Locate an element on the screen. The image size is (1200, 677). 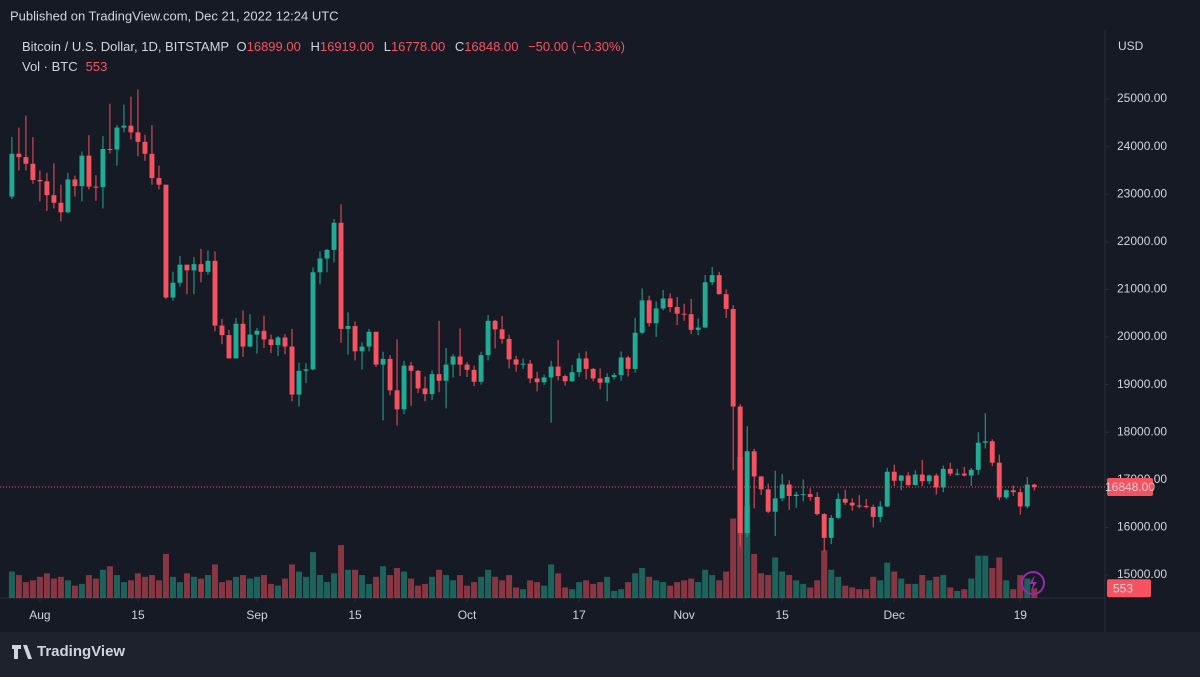
logo is located at coordinates (22, 652).